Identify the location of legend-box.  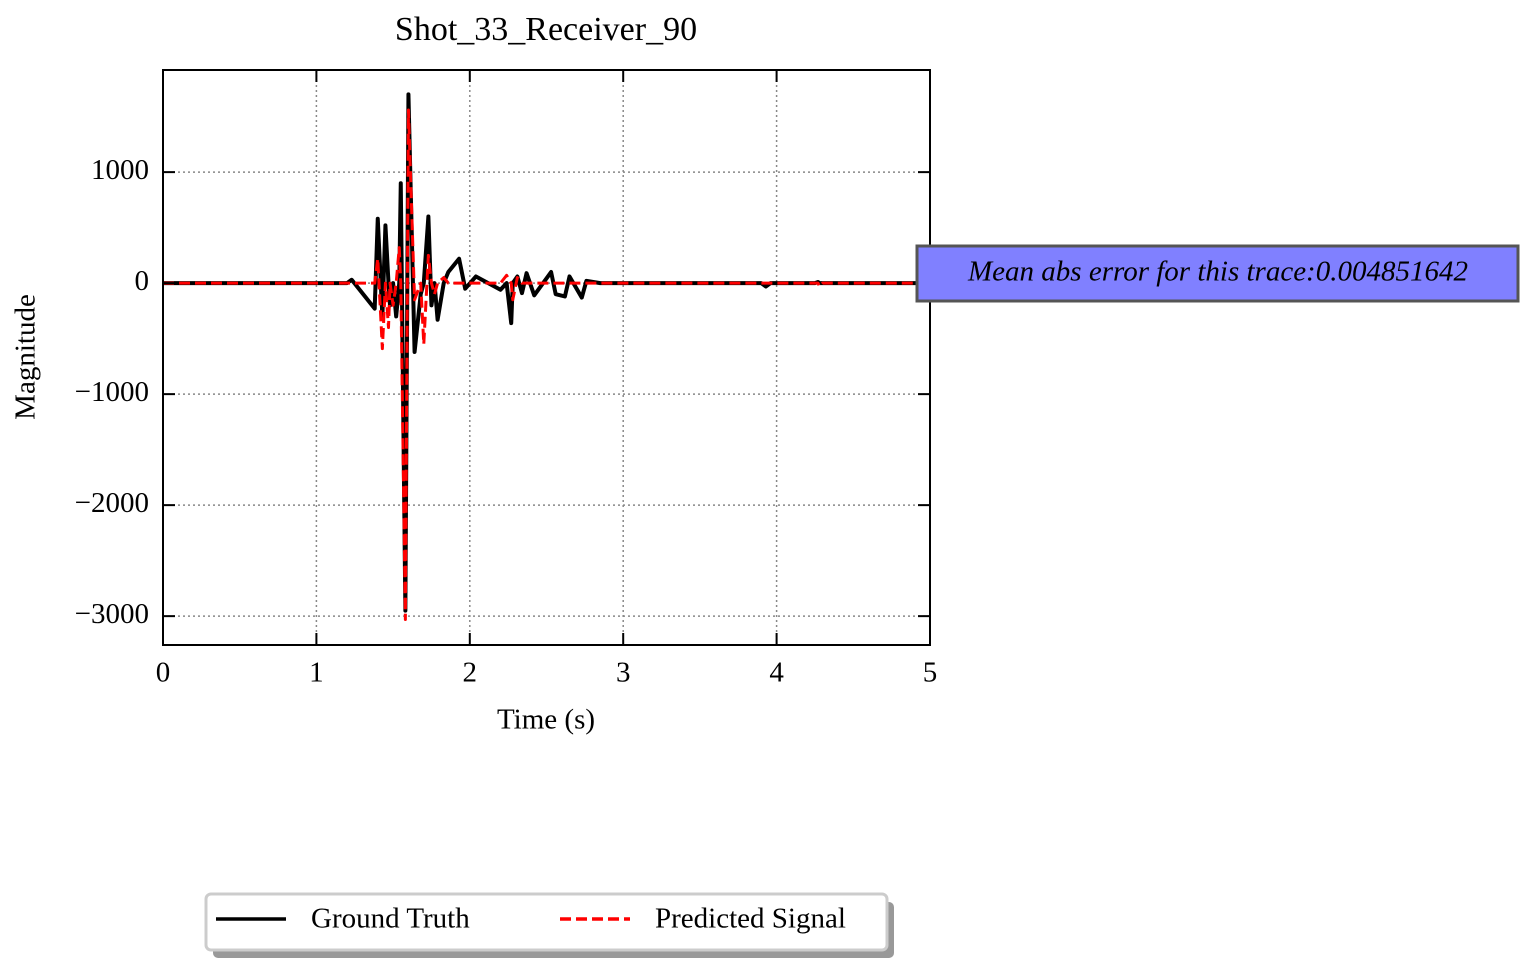
(546, 922).